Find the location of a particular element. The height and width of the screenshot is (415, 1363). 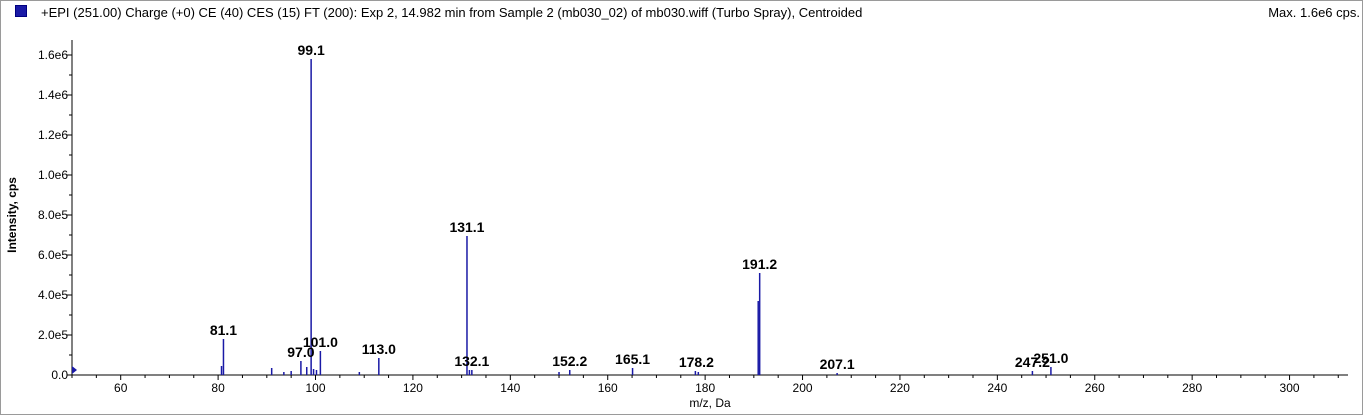

series-legend-swatch is located at coordinates (21, 11).